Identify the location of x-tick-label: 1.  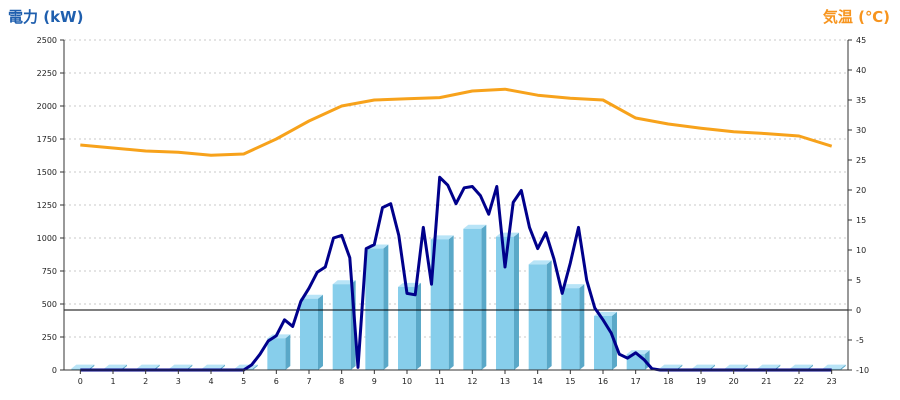
(112, 381).